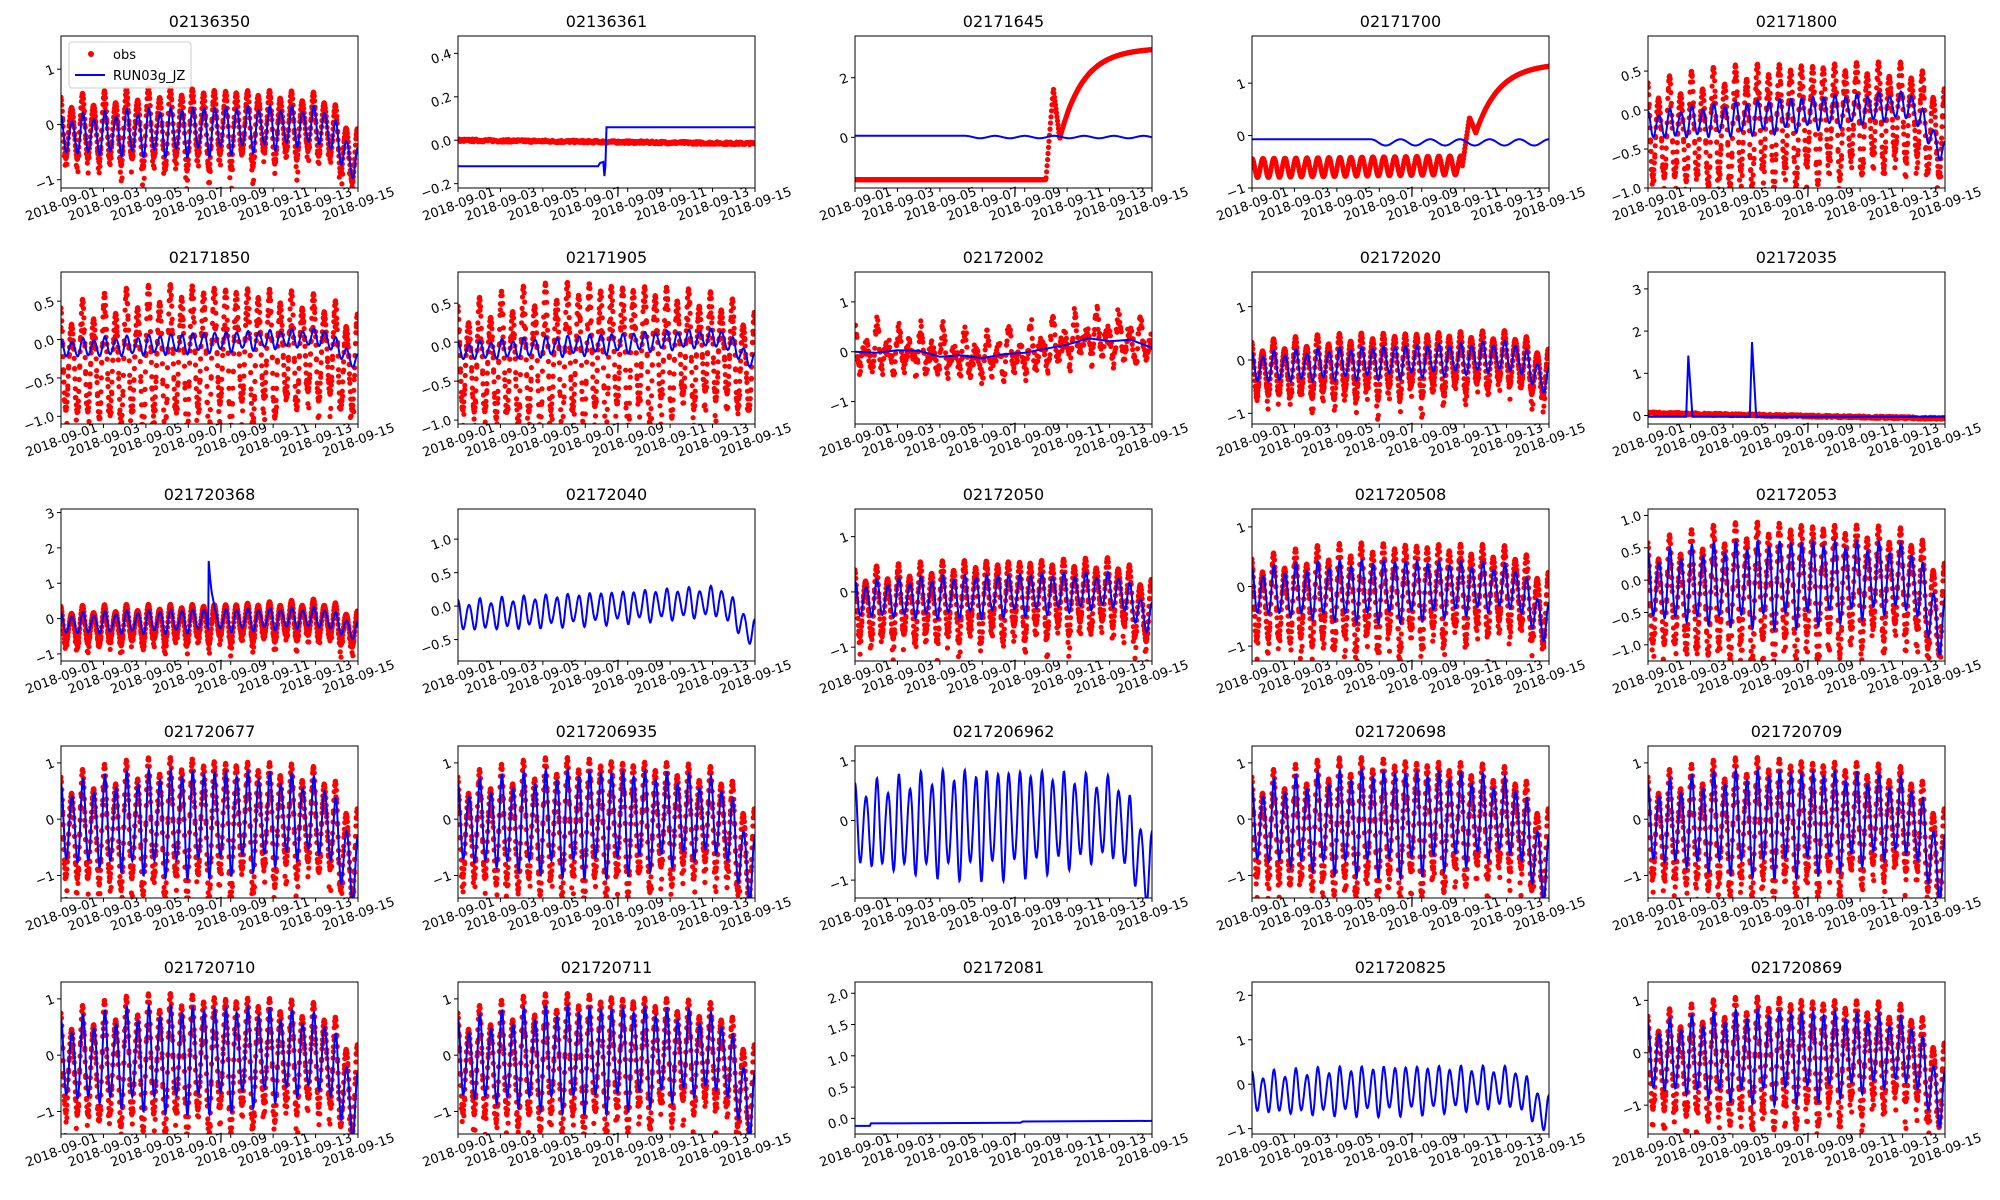  Describe the element at coordinates (91, 54) in the screenshot. I see `legend-obs-marker` at that location.